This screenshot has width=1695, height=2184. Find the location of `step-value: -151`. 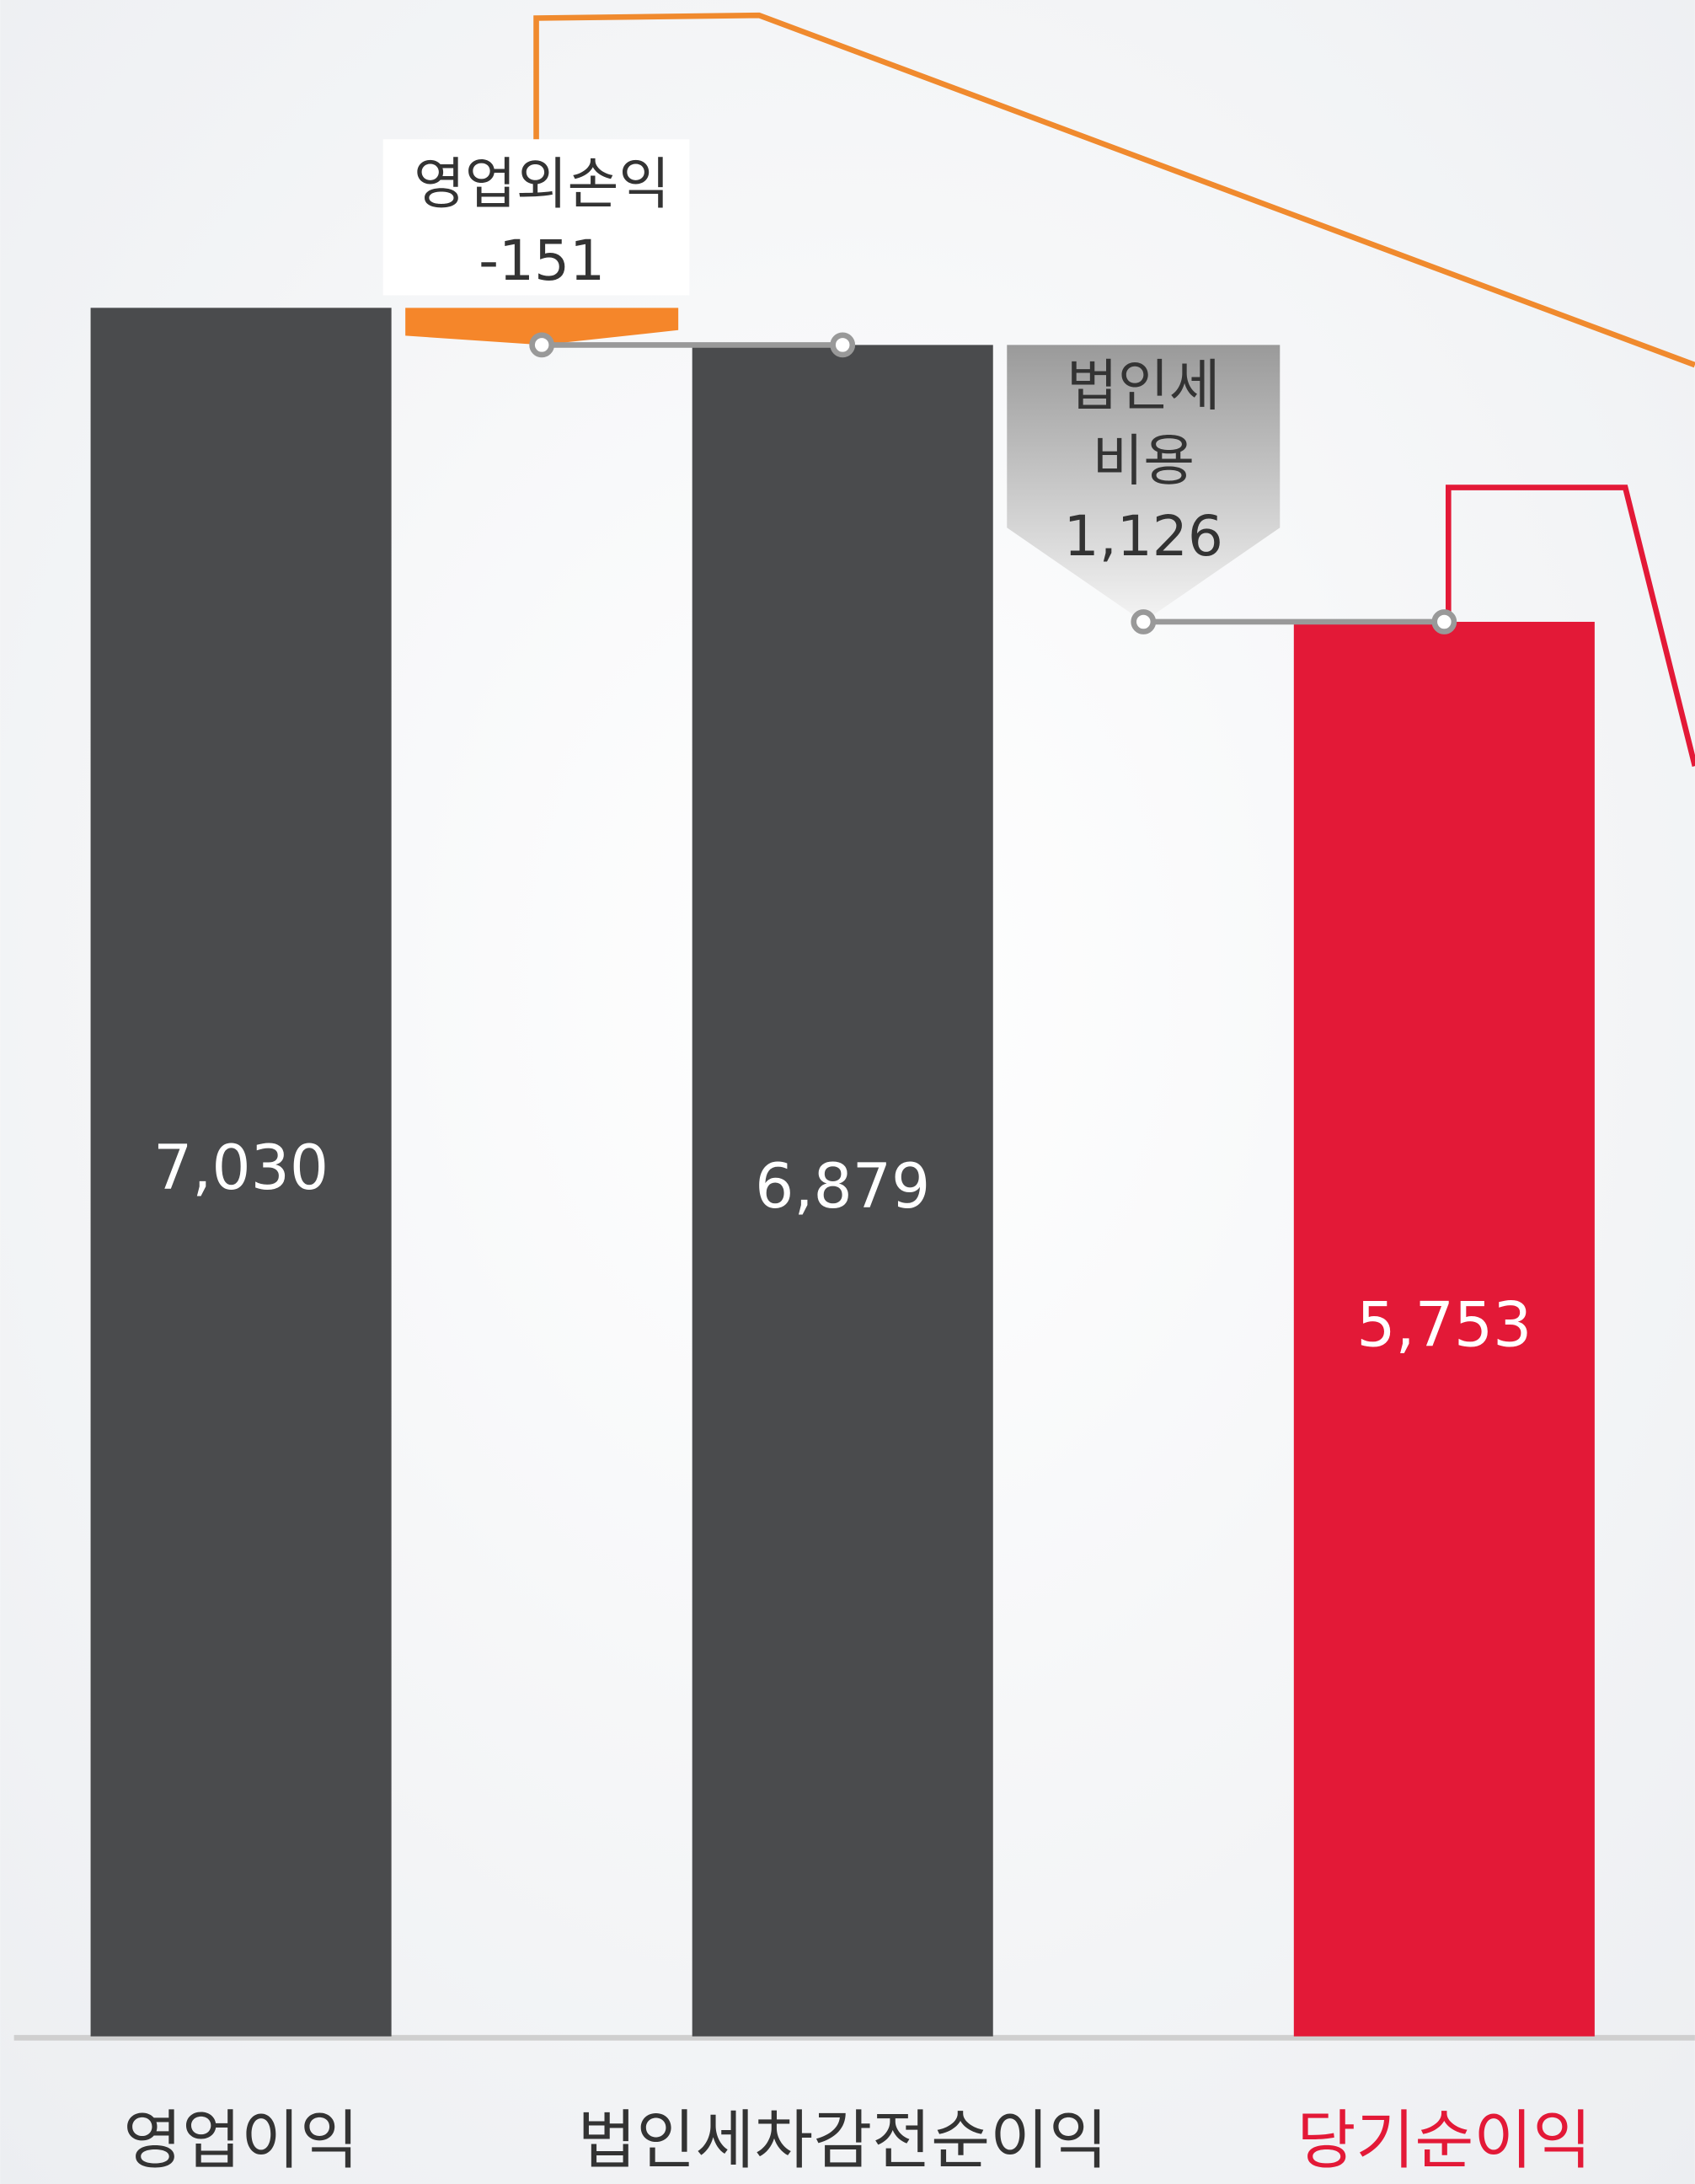

step-value: -151 is located at coordinates (542, 260).